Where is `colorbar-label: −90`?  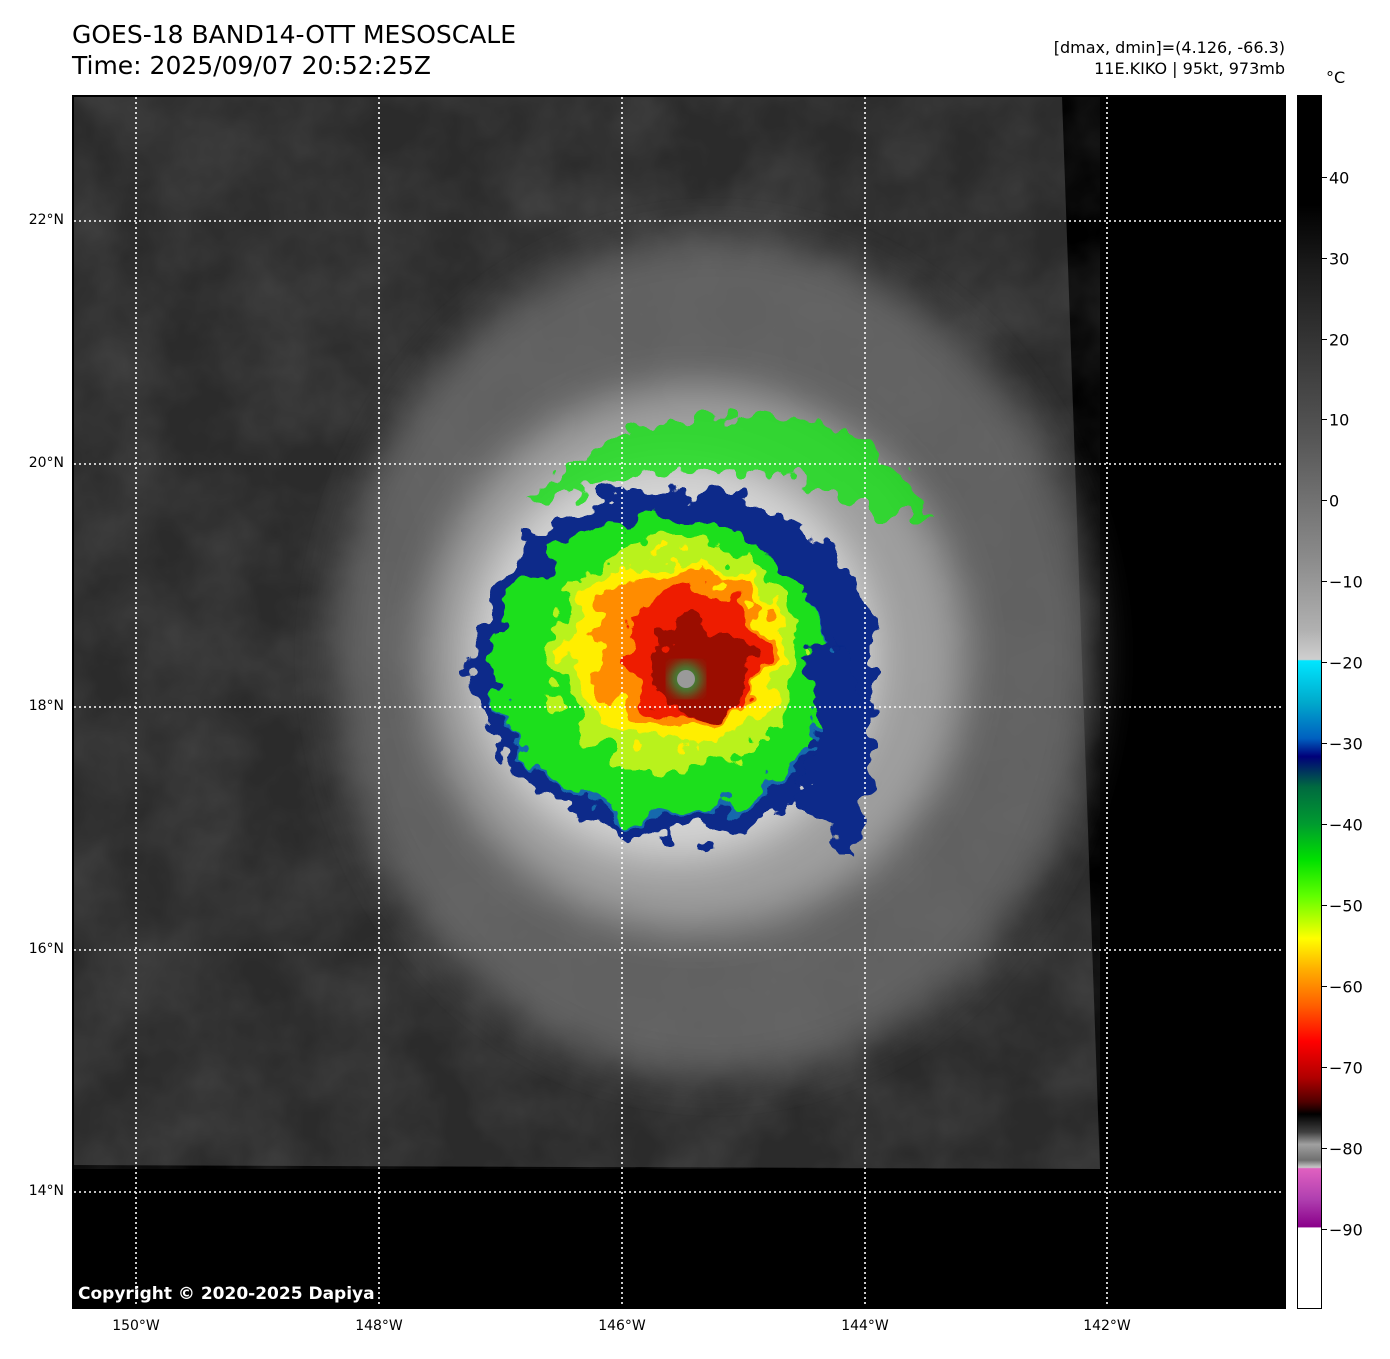 colorbar-label: −90 is located at coordinates (1346, 1230).